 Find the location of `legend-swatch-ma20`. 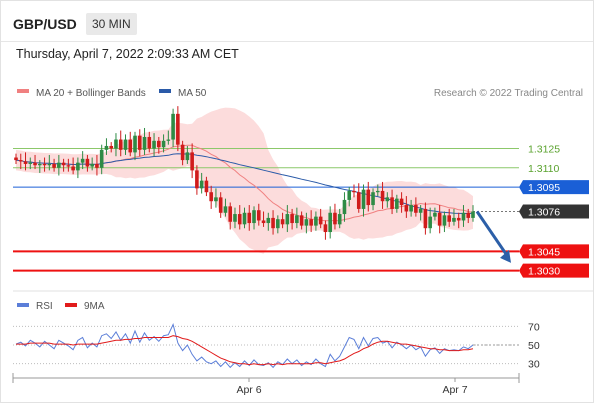

legend-swatch-ma20 is located at coordinates (23, 91).